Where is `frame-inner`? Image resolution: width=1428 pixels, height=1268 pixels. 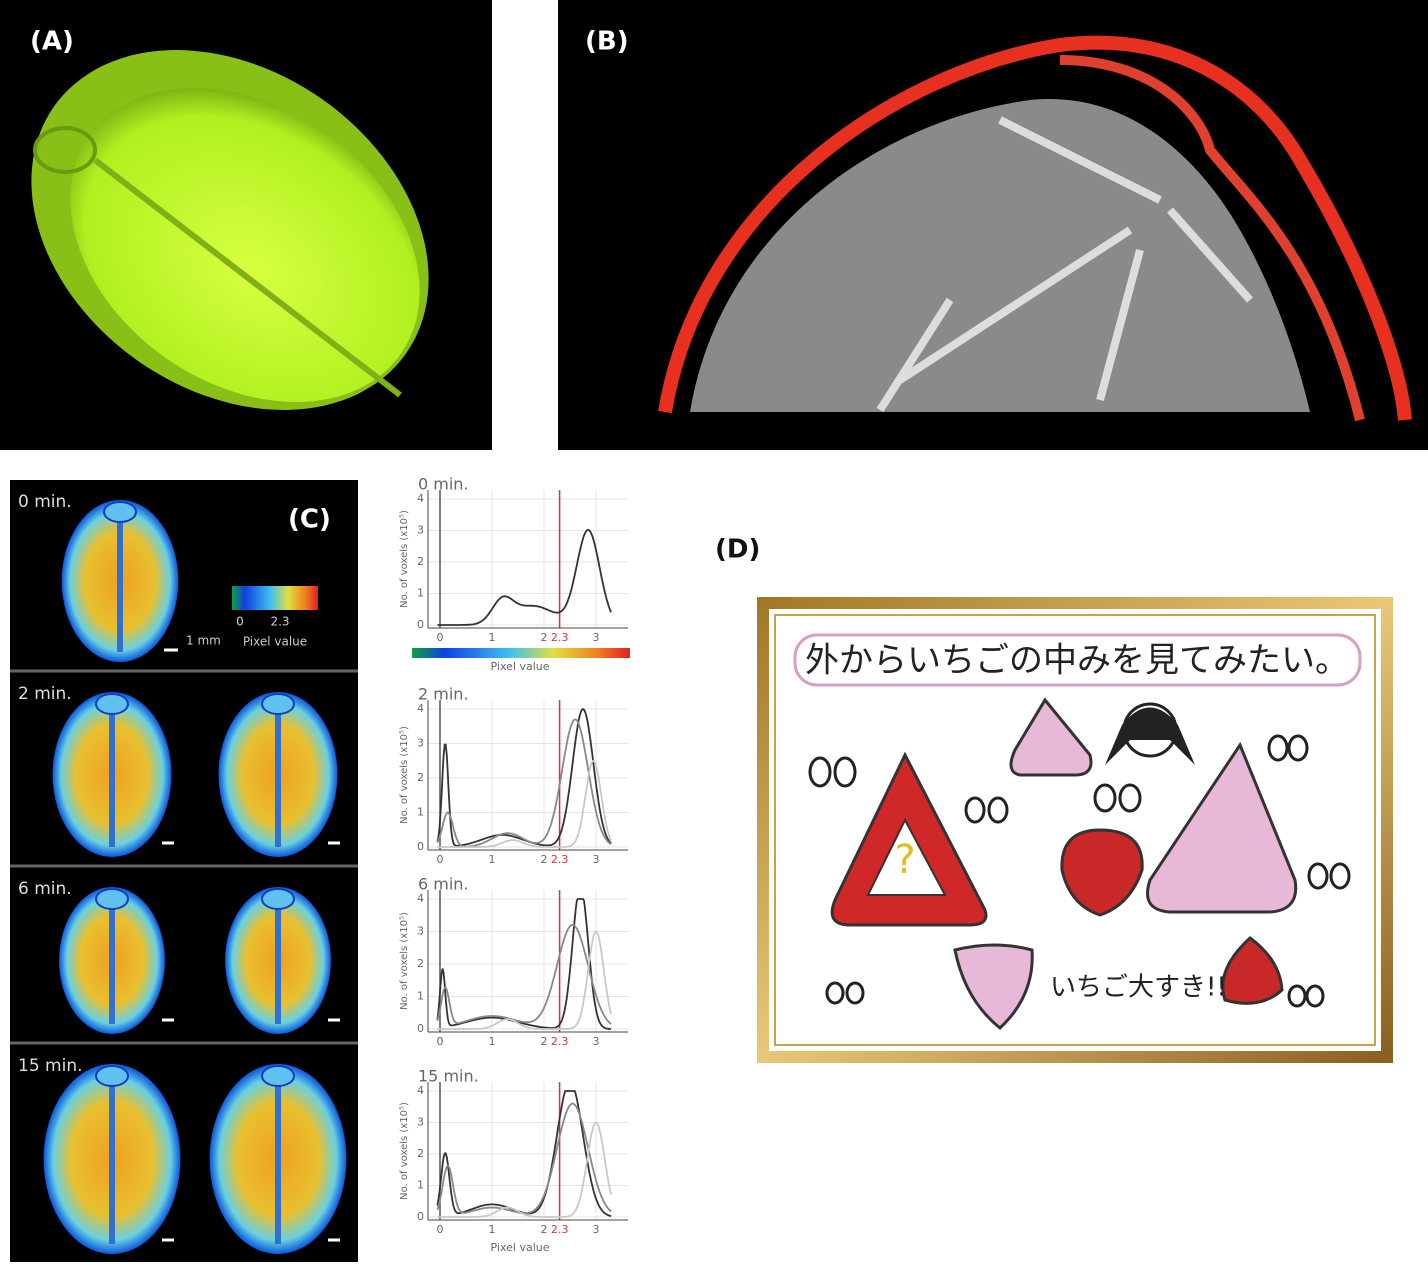
frame-inner is located at coordinates (1075, 830).